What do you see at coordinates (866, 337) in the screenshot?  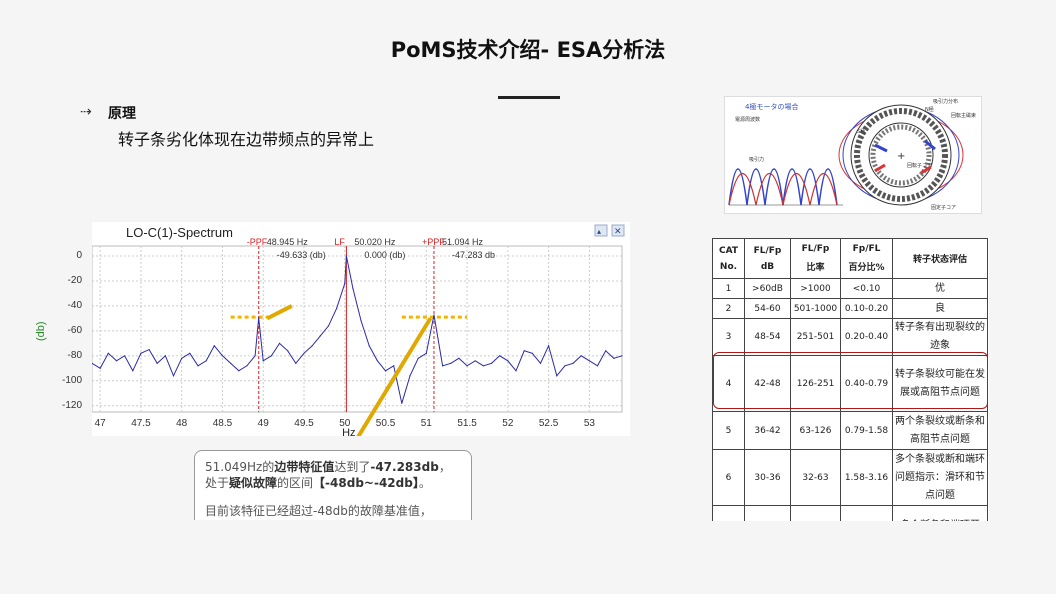 I see `table-cell-pct: 0.20-0.40` at bounding box center [866, 337].